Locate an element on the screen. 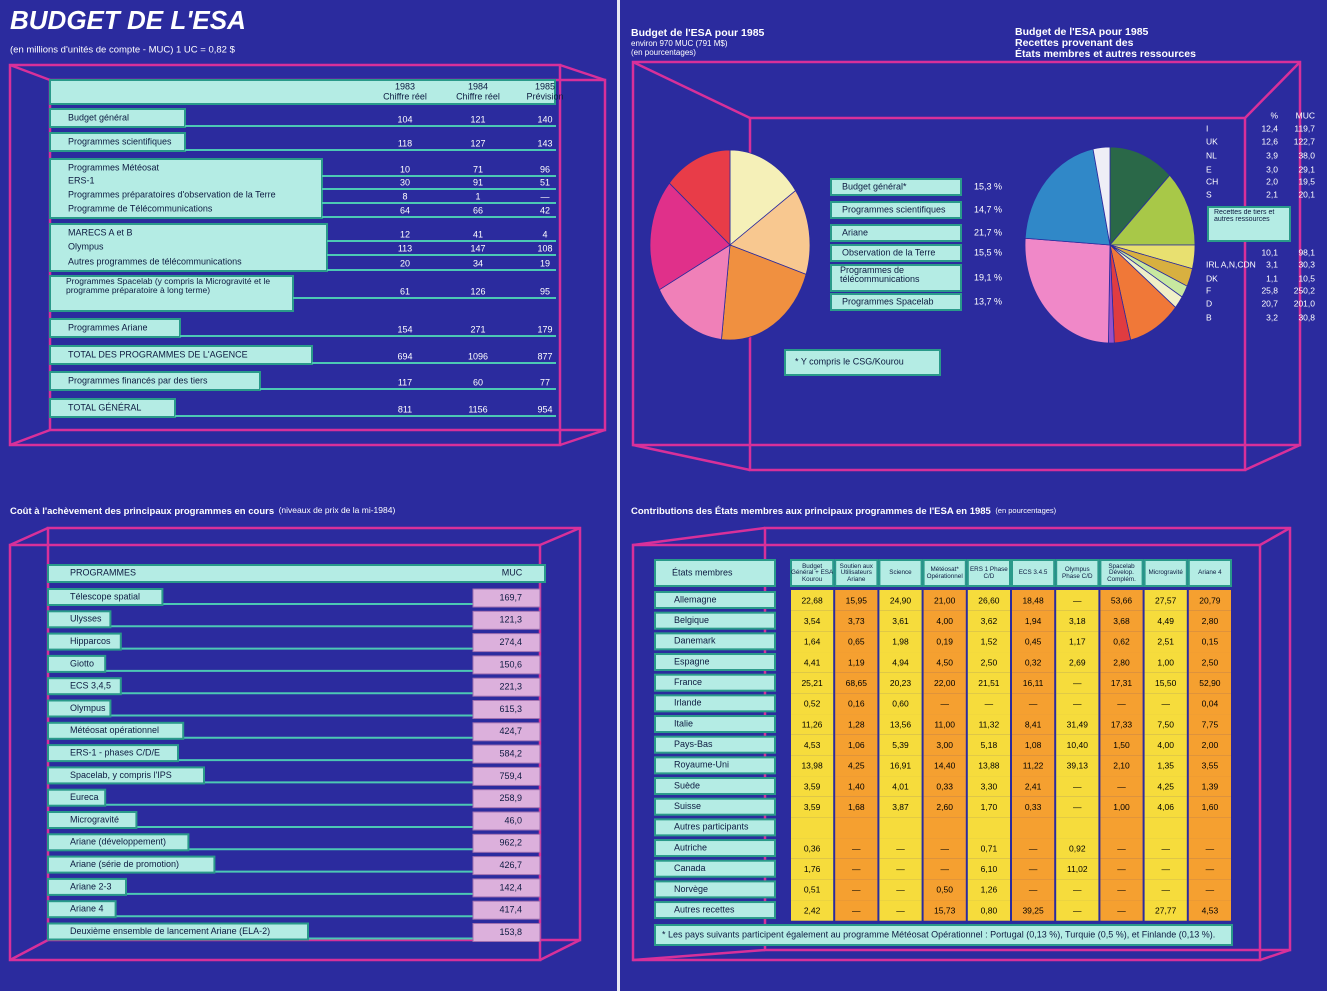 This screenshot has width=1327, height=991. row-label: Olympus is located at coordinates (88, 708).